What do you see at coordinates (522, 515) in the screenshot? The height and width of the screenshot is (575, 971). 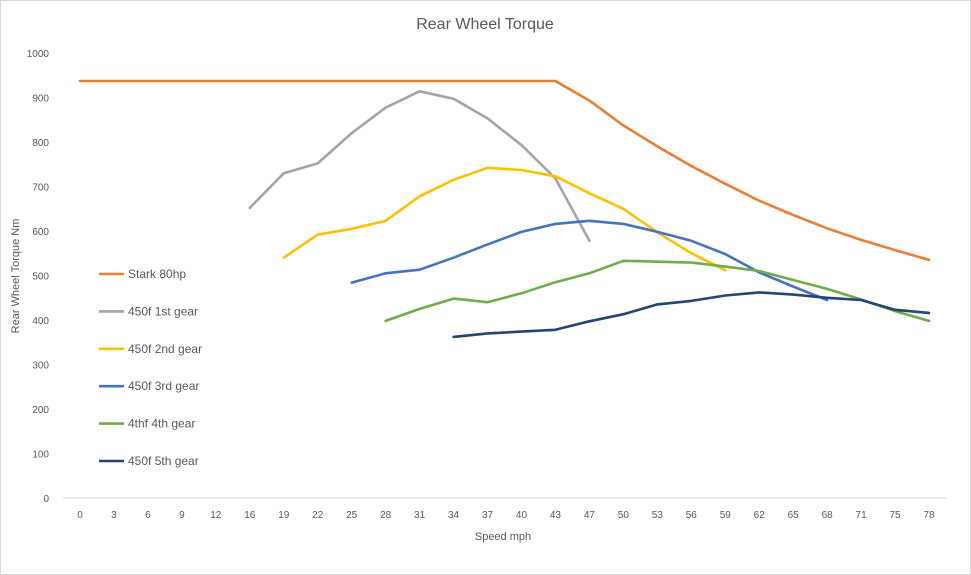 I see `x-tick-label: 40` at bounding box center [522, 515].